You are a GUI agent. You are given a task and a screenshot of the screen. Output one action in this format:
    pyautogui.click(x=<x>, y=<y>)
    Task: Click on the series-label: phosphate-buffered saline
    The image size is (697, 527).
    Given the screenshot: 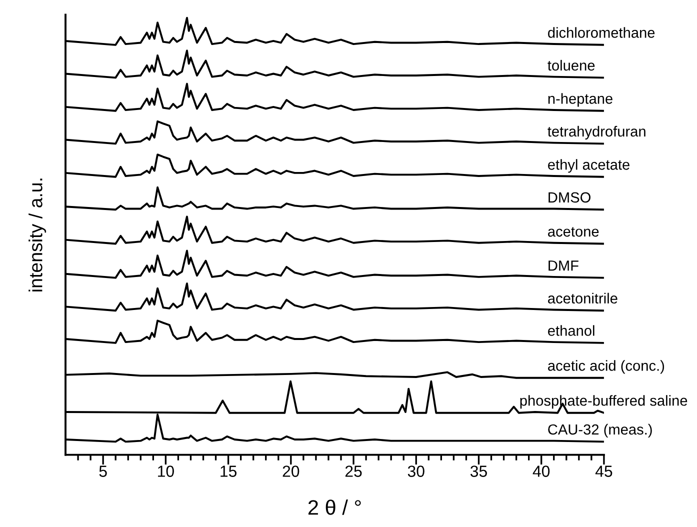 What is the action you would take?
    pyautogui.click(x=604, y=402)
    